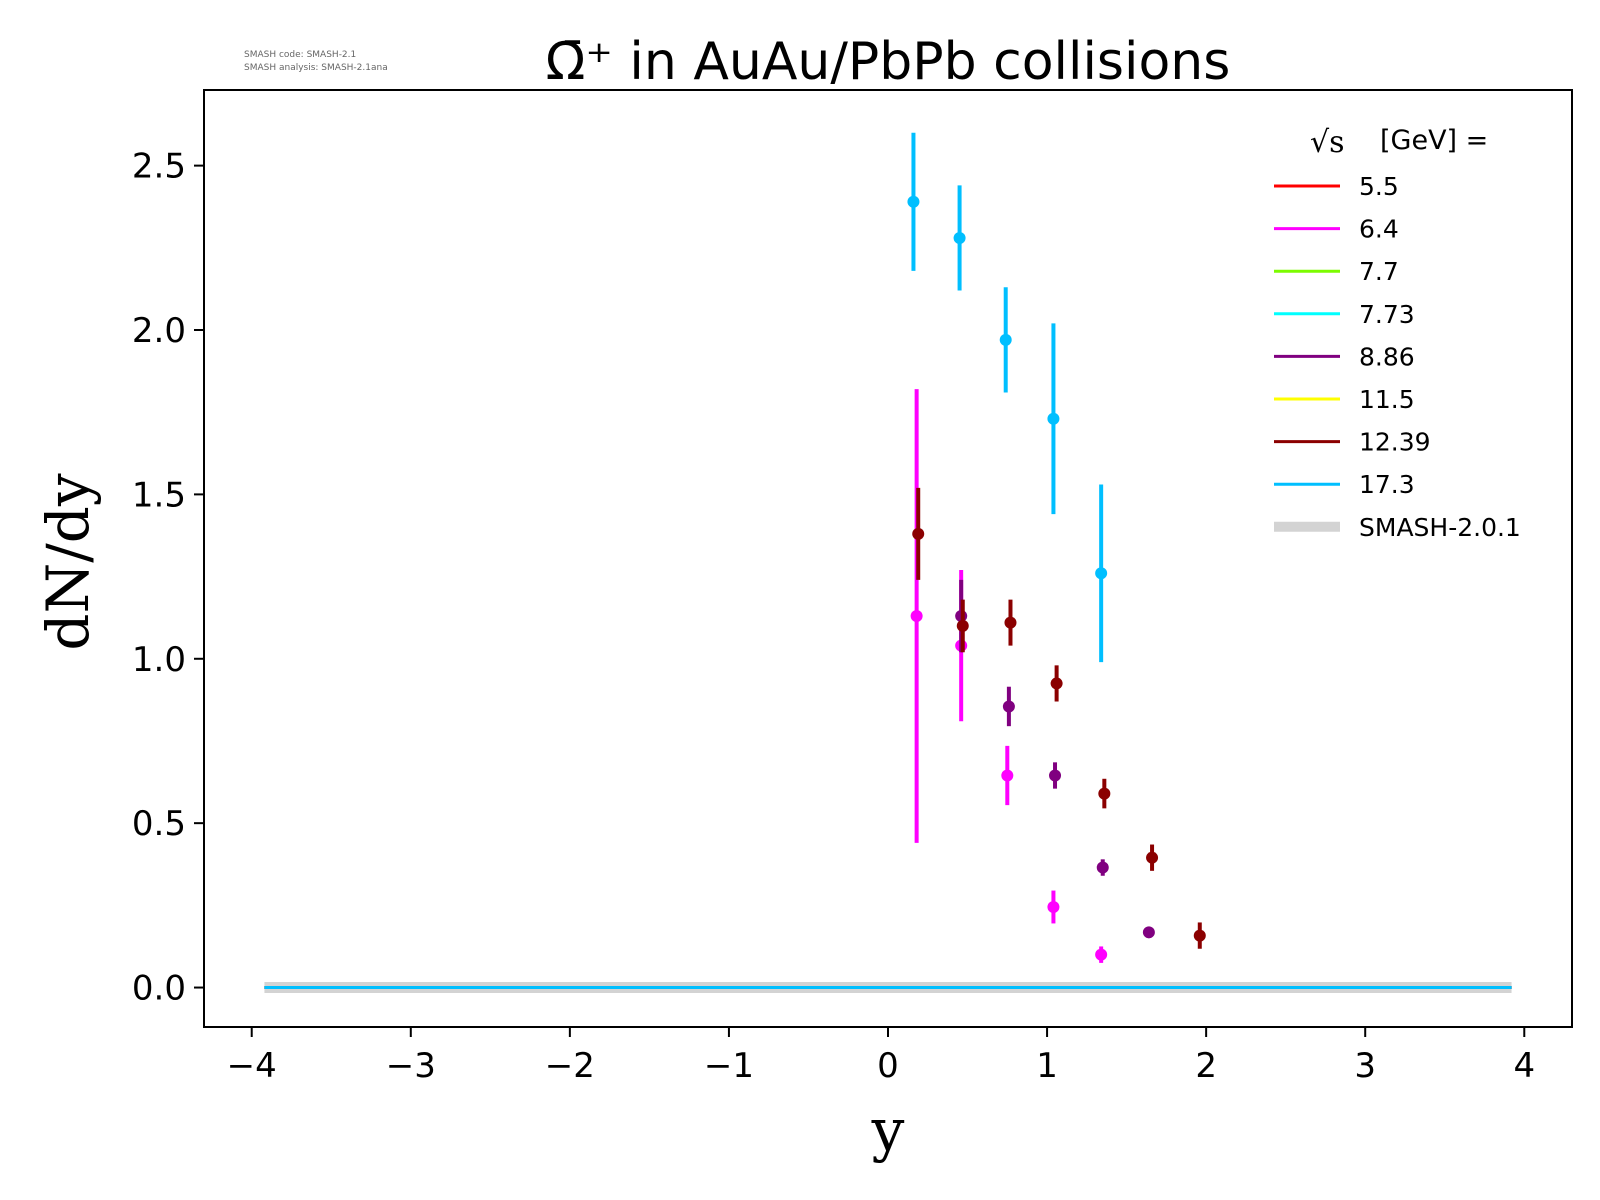 Image resolution: width=1600 pixels, height=1200 pixels. Describe the element at coordinates (300, 55) in the screenshot. I see `watermark-line-1: SMASH code: SMASH-2.1` at that location.